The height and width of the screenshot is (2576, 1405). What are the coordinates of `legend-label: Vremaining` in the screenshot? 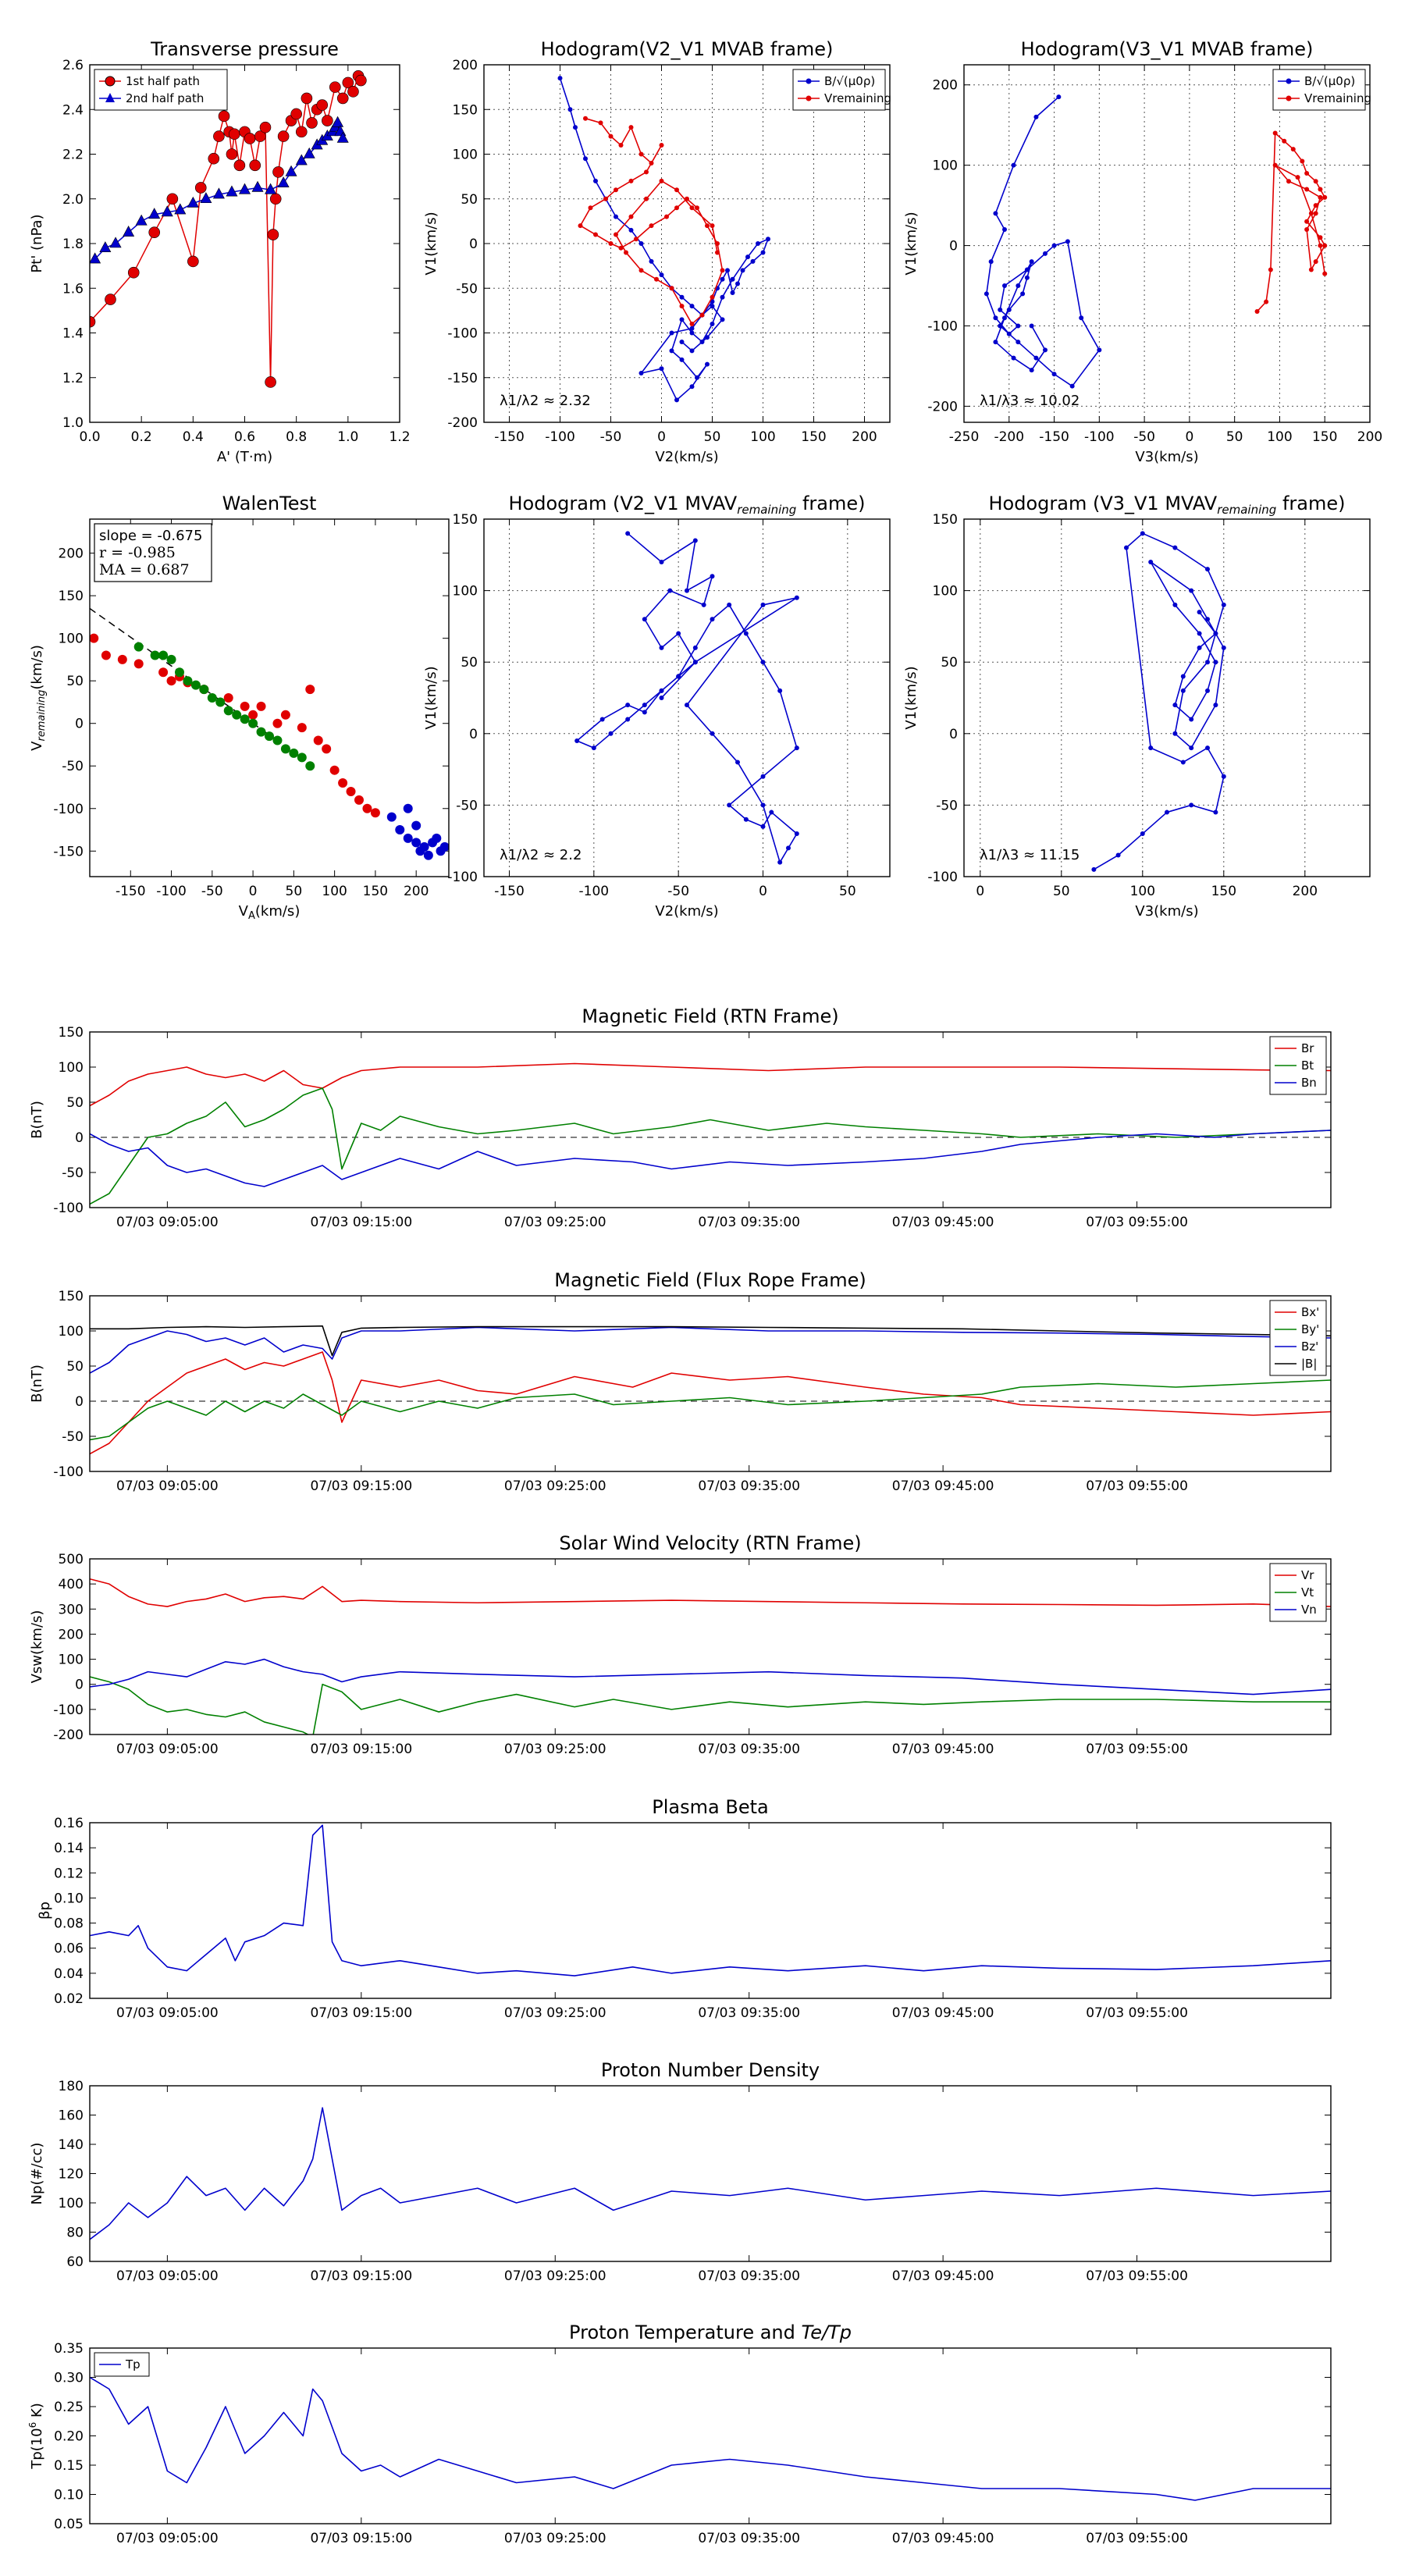 It's located at (858, 98).